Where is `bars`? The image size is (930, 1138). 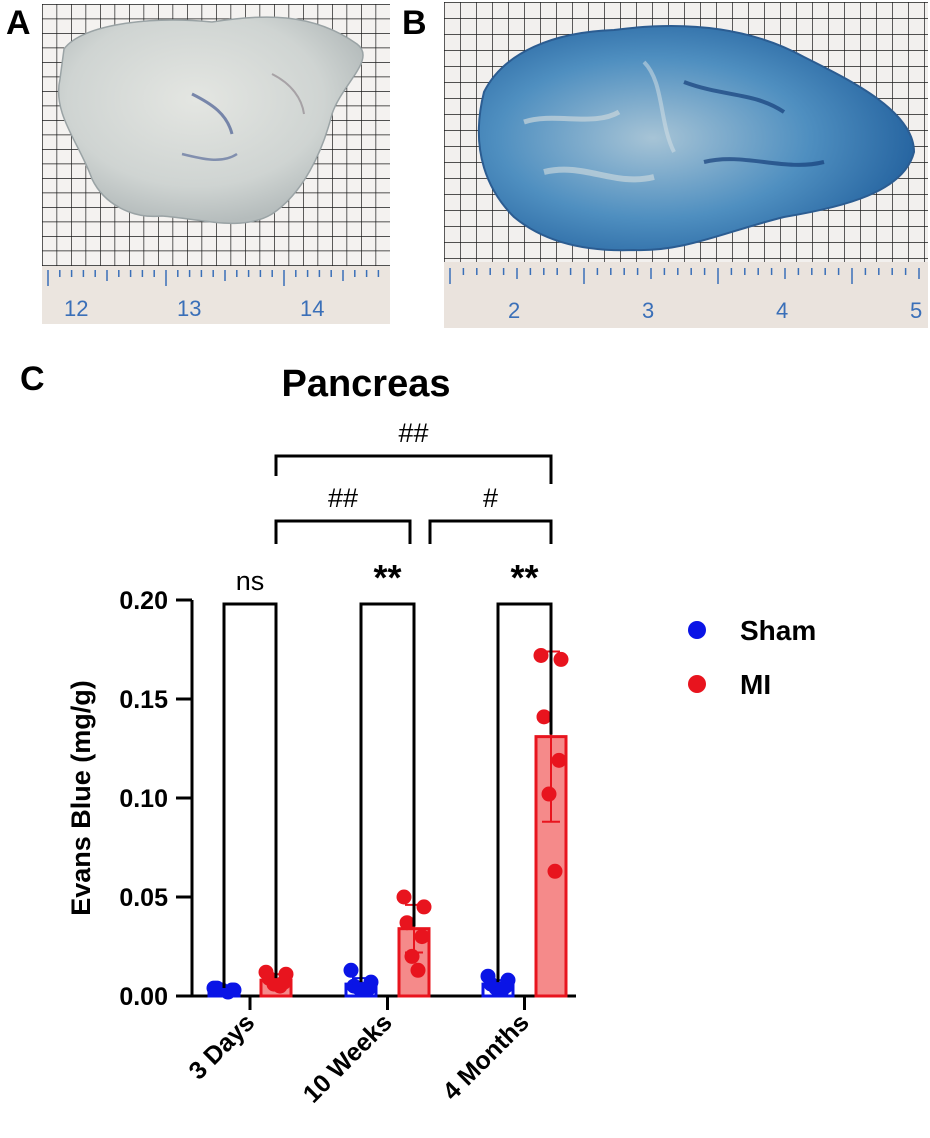
bars is located at coordinates (387, 866).